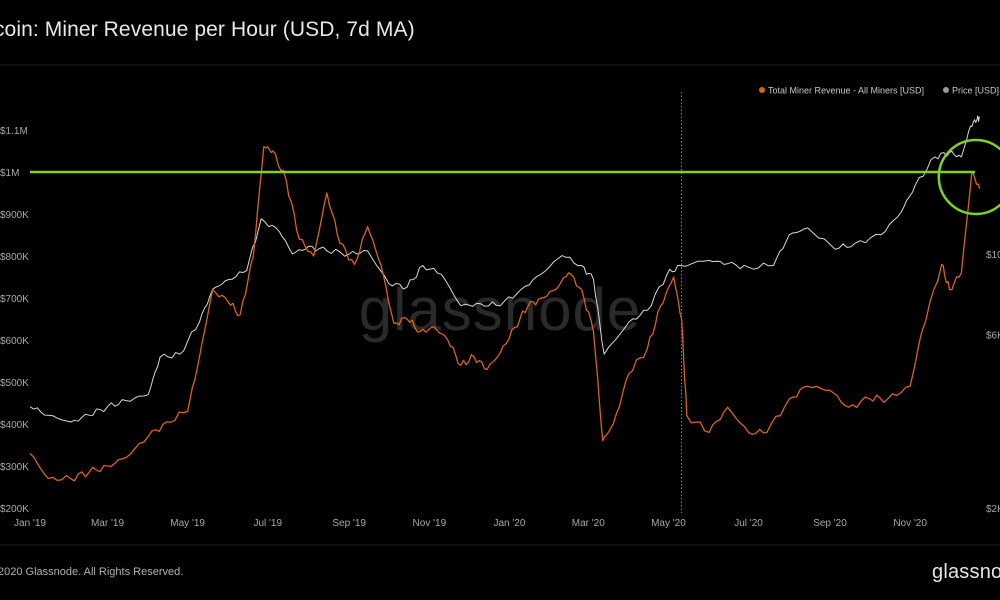 This screenshot has height=600, width=1000. What do you see at coordinates (30, 523) in the screenshot?
I see `x-tick-label: Jan '19` at bounding box center [30, 523].